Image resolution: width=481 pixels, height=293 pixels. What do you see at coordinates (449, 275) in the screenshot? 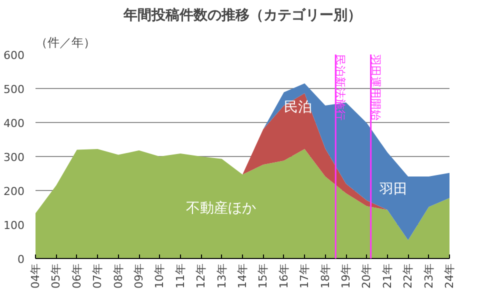
I see `x-tick-label: 24年` at bounding box center [449, 275].